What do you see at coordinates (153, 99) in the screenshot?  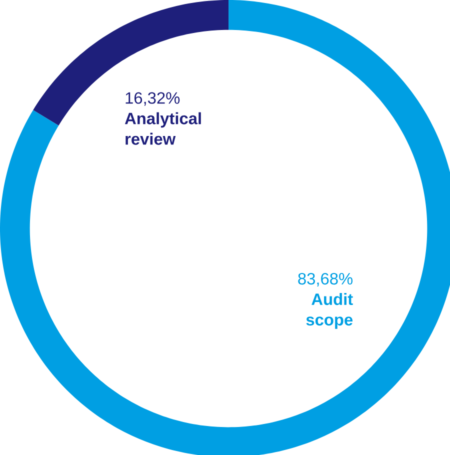 I see `data-label: 16,32%` at bounding box center [153, 99].